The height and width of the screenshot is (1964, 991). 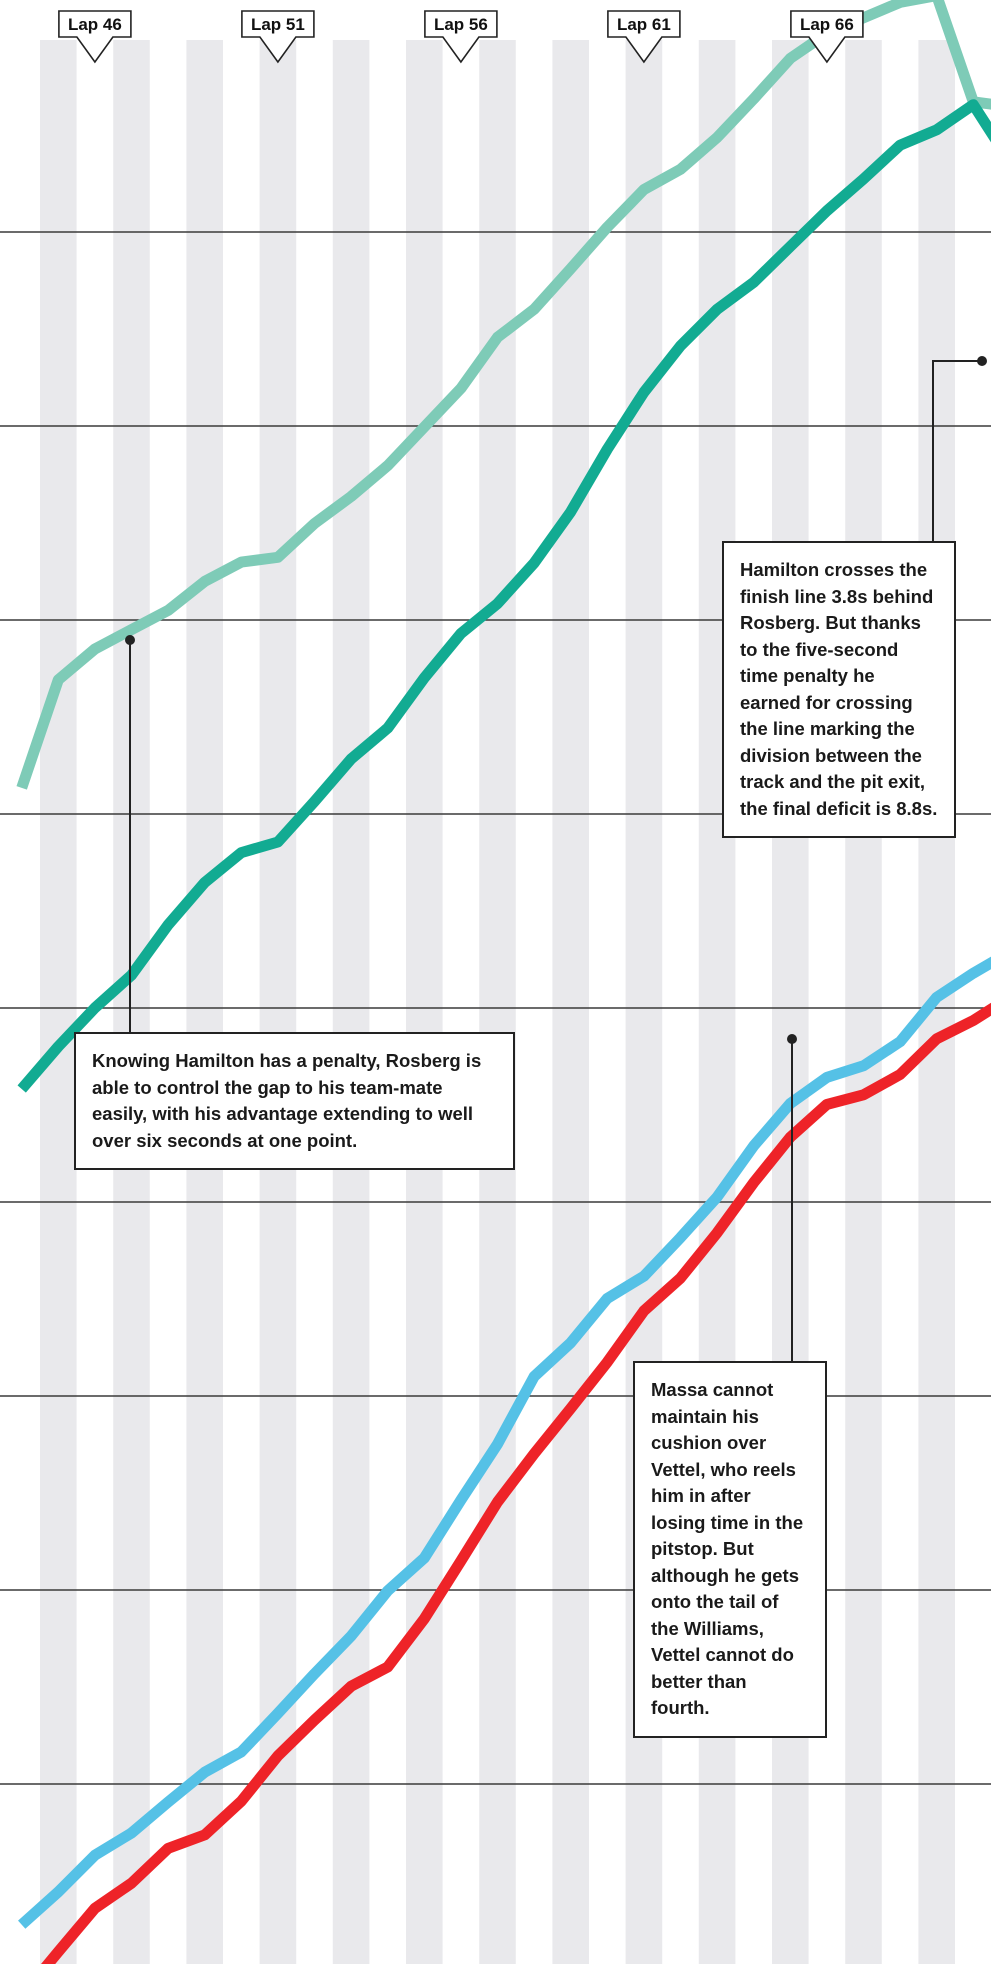 I want to click on lap-marker-label: Lap 61, so click(x=644, y=24).